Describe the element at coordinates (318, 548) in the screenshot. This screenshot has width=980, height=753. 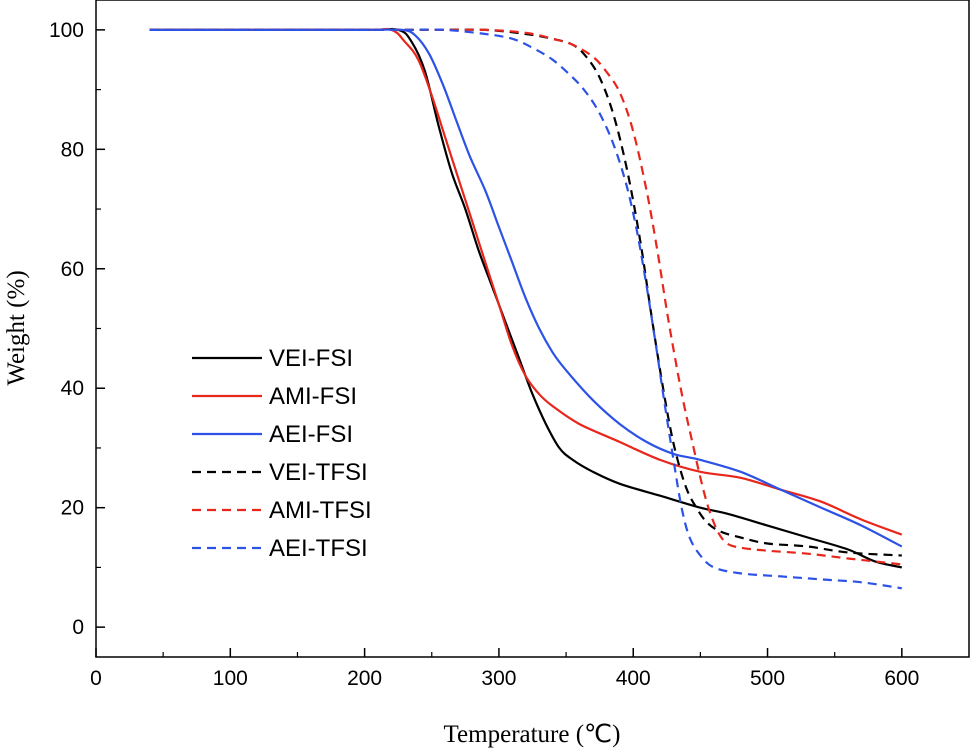
I see `legend-label-aei-tfsi: AEI-TFSI` at that location.